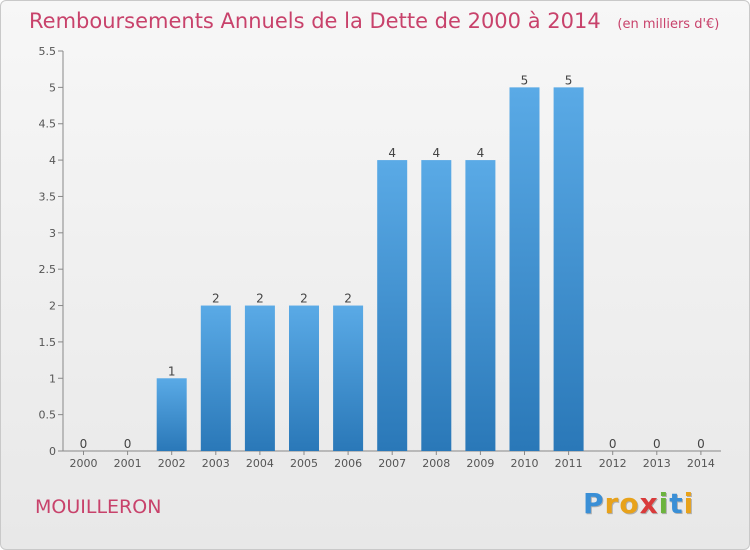 The image size is (750, 550). I want to click on x-tick-label: 2005, so click(304, 463).